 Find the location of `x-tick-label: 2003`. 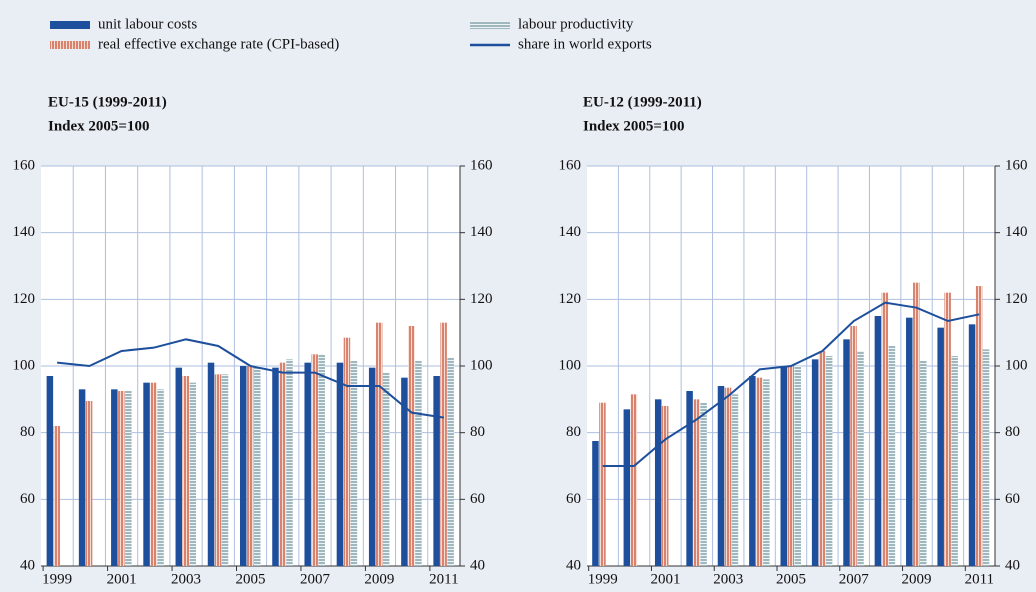

x-tick-label: 2003 is located at coordinates (728, 579).